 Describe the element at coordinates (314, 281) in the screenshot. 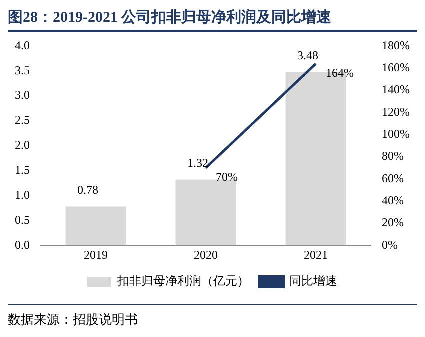

I see `legend-label: 同比增速` at that location.